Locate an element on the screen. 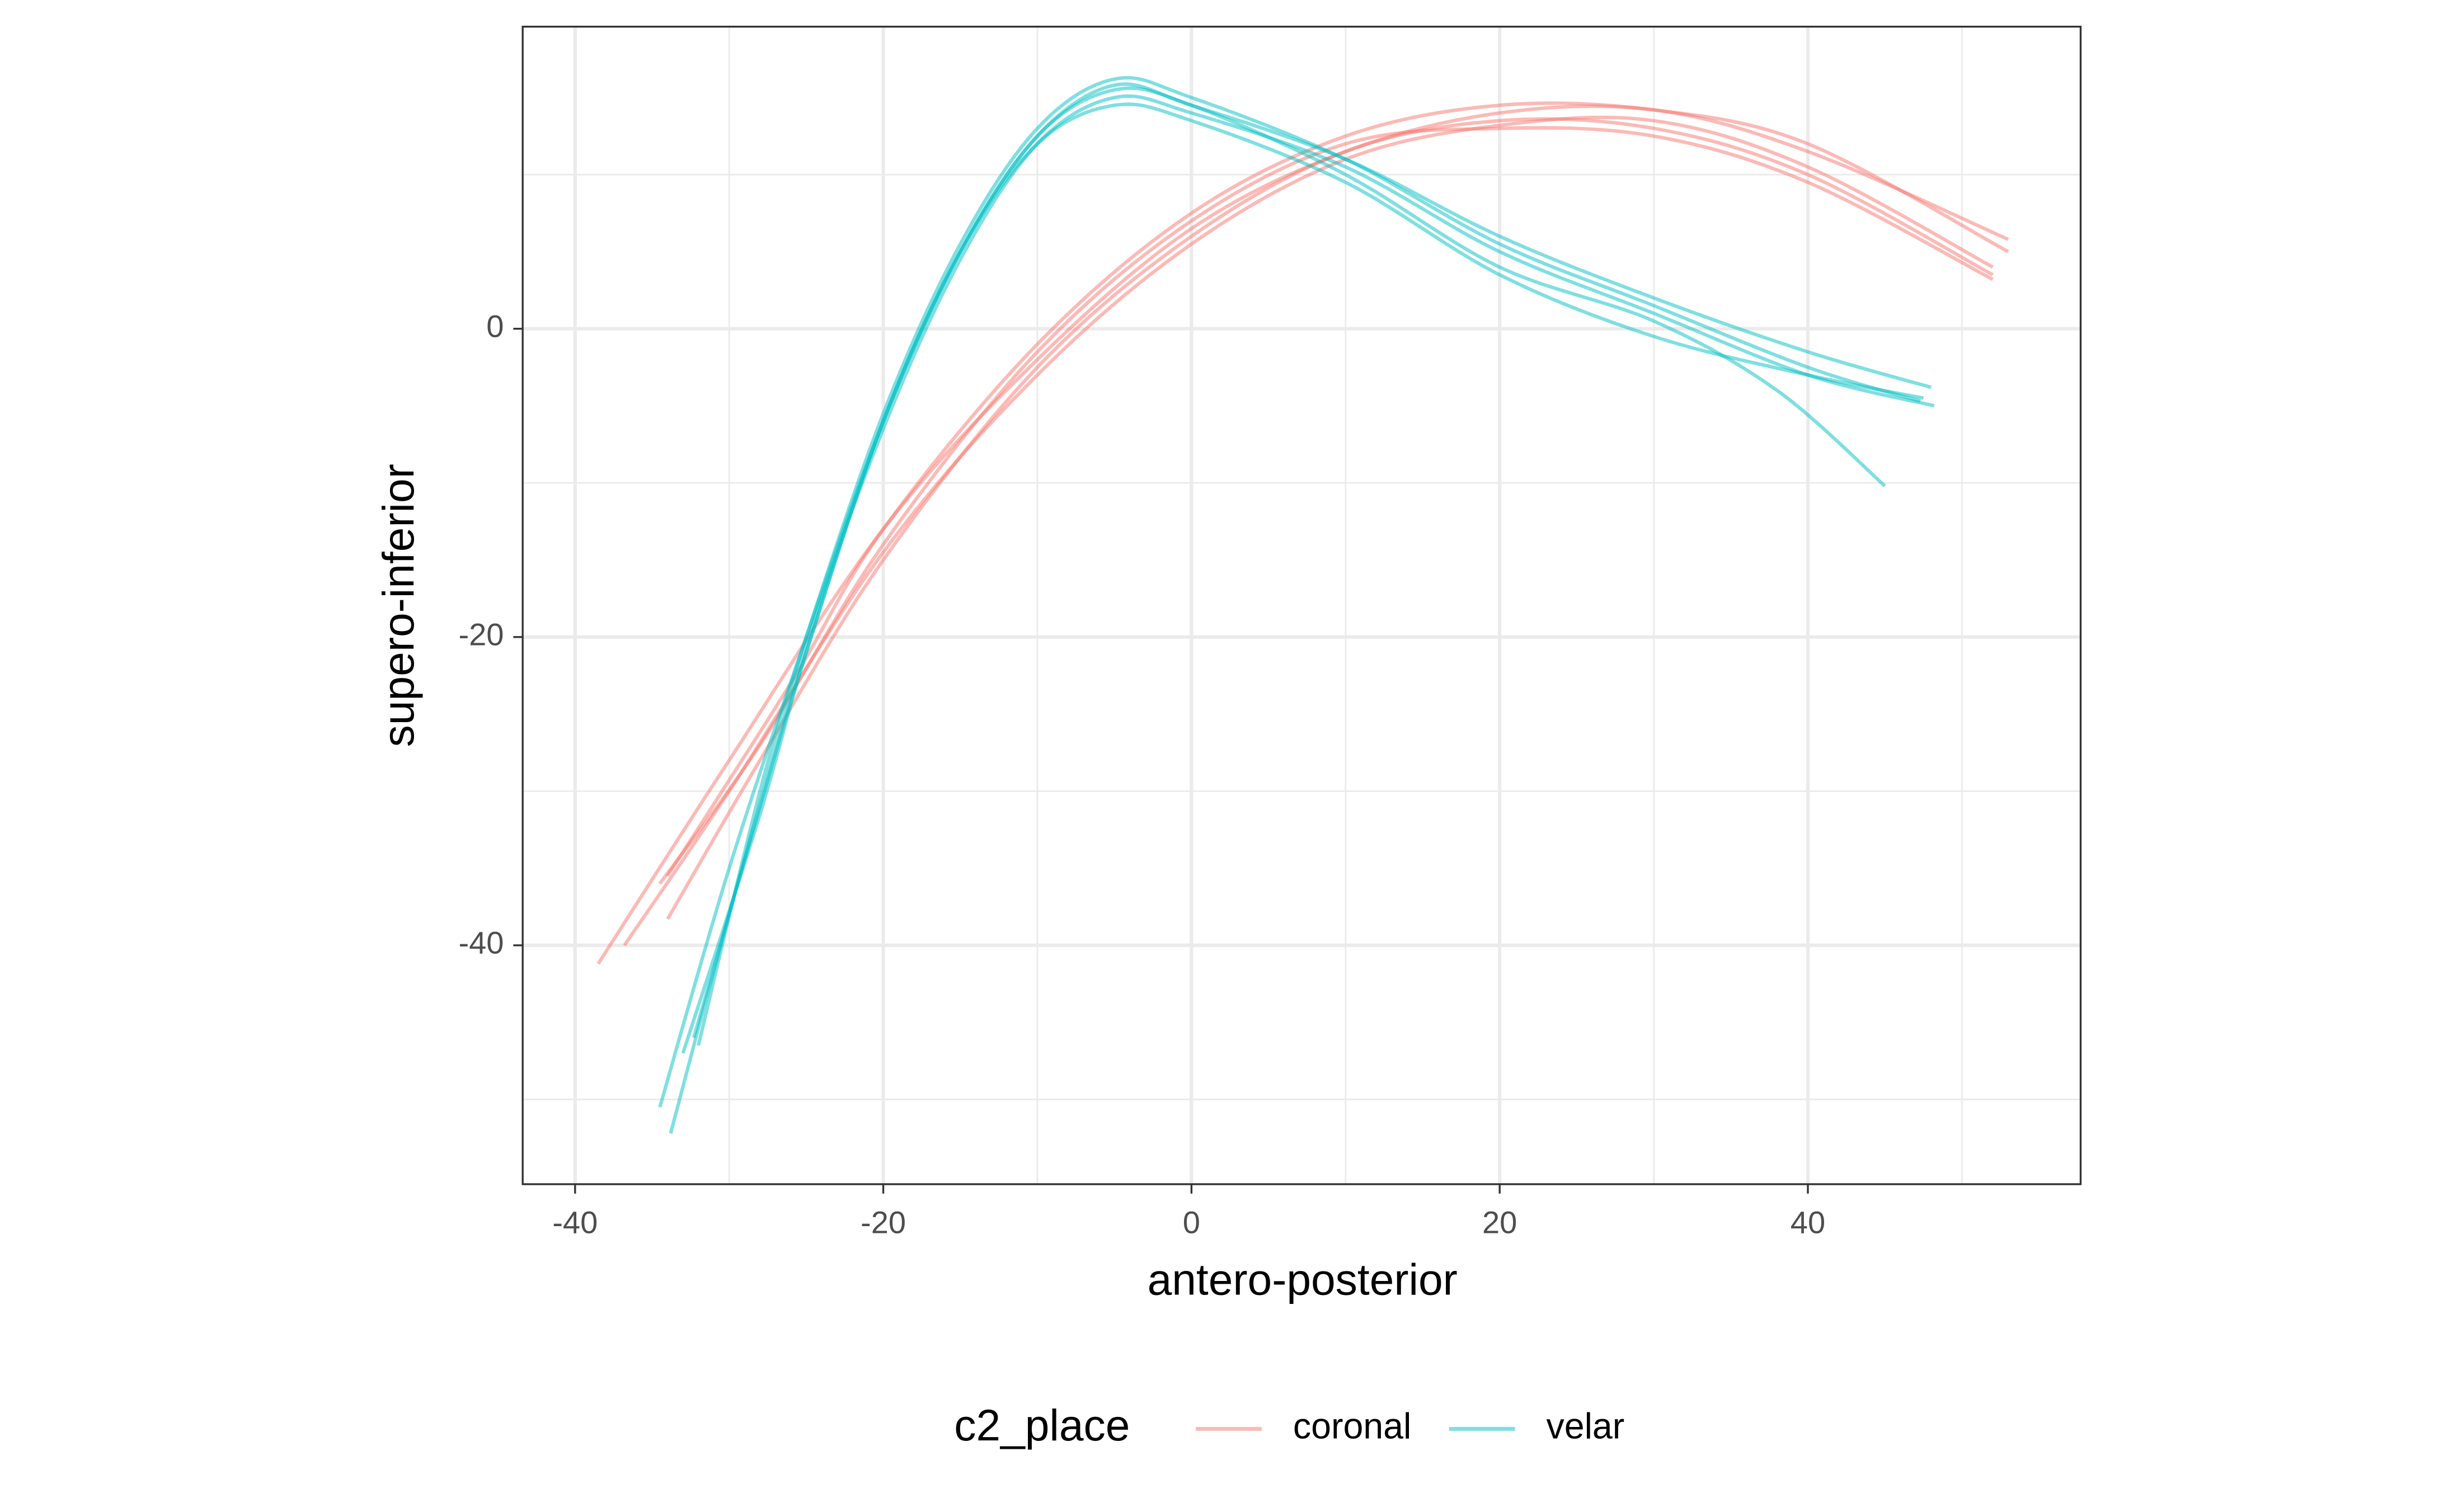  y-tick-label: -40 is located at coordinates (481, 942).